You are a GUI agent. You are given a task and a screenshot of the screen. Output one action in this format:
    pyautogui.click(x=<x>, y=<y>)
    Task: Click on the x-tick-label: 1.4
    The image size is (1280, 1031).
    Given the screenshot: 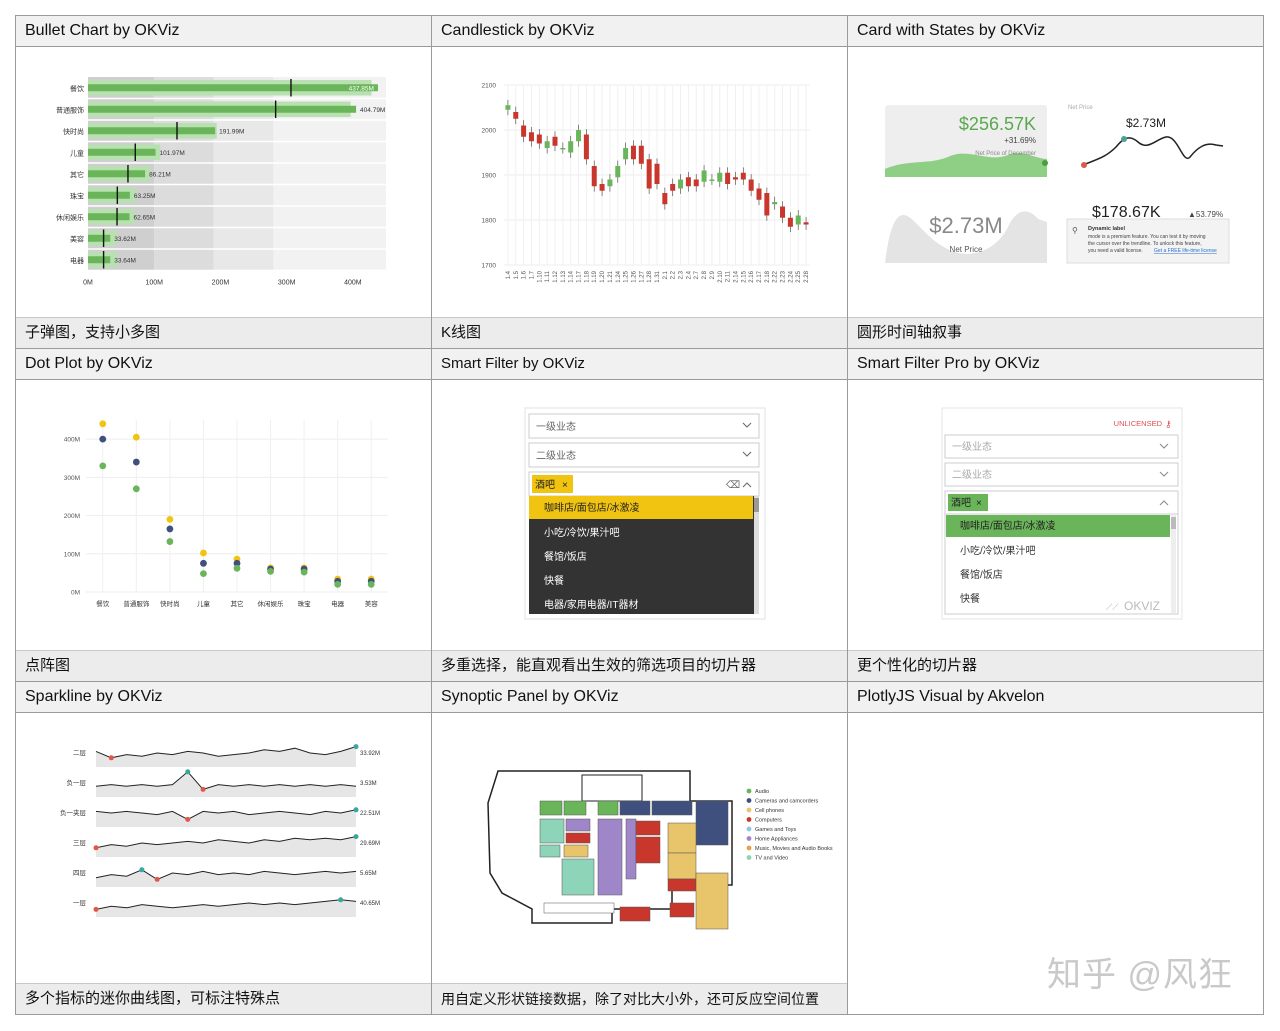 What is the action you would take?
    pyautogui.click(x=509, y=274)
    